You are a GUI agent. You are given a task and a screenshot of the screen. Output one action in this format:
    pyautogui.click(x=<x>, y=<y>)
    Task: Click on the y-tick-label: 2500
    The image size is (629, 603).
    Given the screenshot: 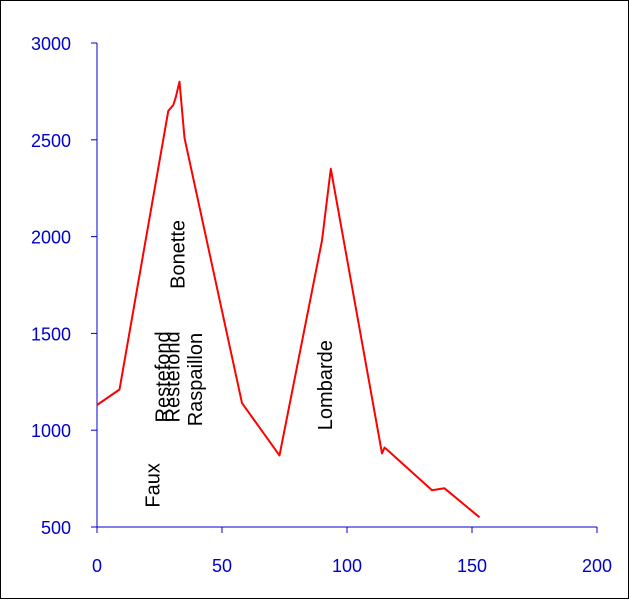 What is the action you would take?
    pyautogui.click(x=51, y=141)
    